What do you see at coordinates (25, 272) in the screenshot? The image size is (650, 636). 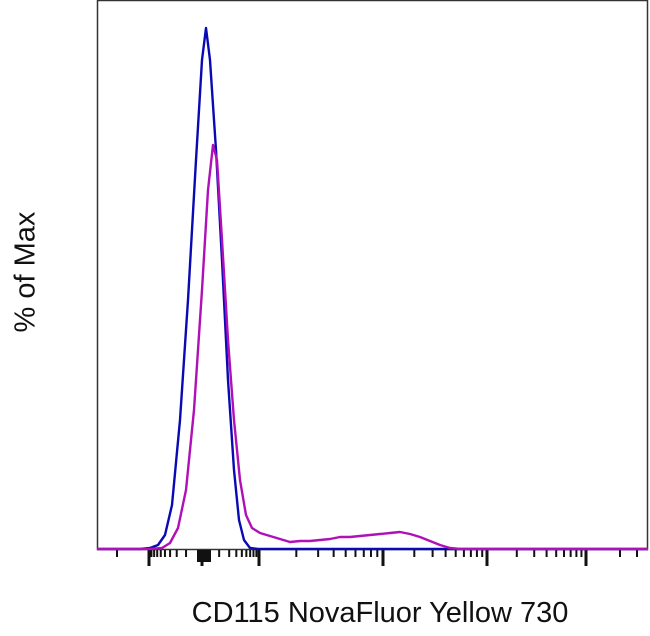 I see `y-axis-label: % of Max` at bounding box center [25, 272].